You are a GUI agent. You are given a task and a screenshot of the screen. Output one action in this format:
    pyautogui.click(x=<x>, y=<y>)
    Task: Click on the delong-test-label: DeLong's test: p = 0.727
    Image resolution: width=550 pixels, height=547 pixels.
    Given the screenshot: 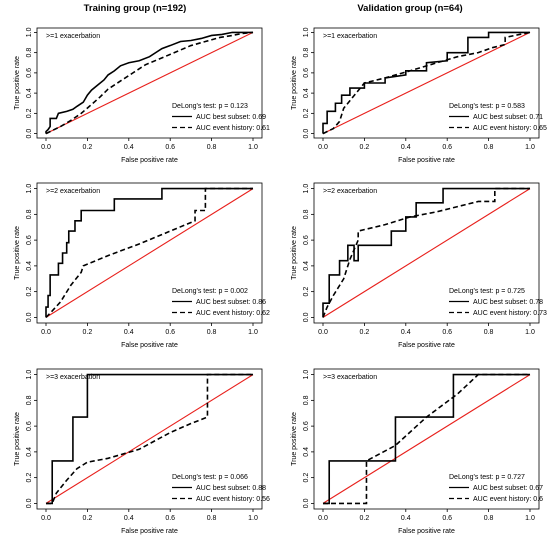 What is the action you would take?
    pyautogui.click(x=487, y=477)
    